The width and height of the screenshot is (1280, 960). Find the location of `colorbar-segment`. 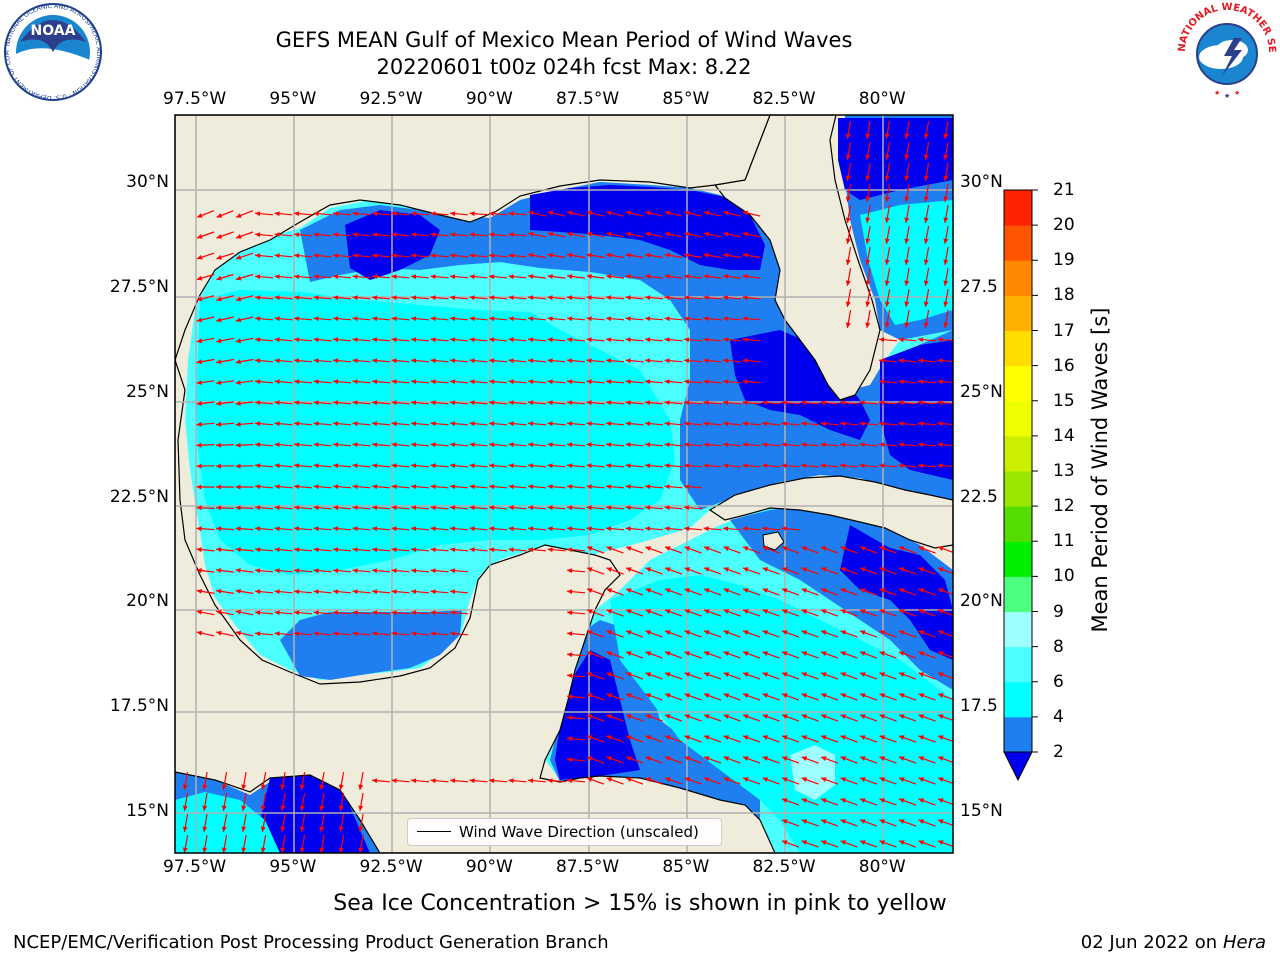

colorbar-segment is located at coordinates (1018, 664).